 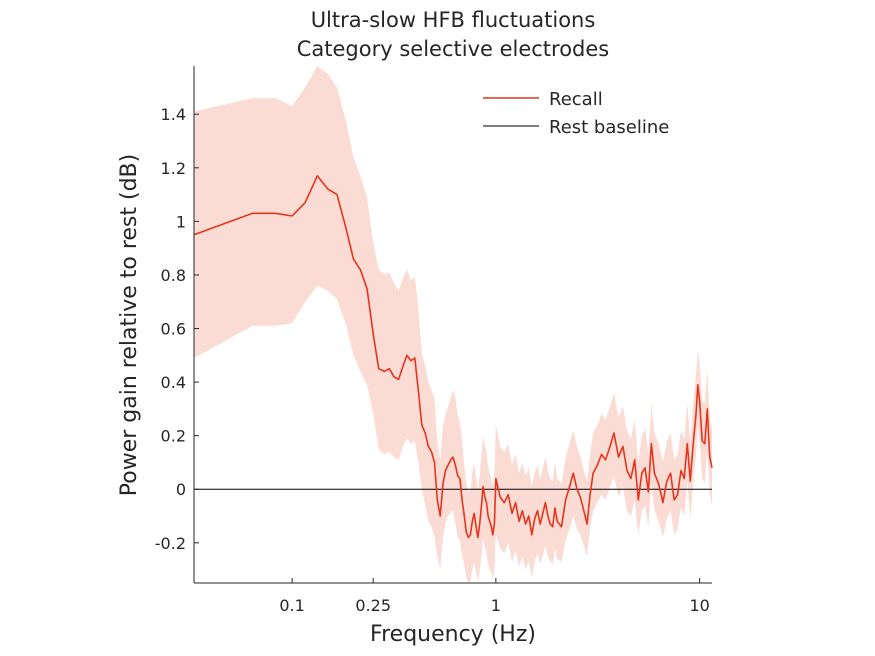 What do you see at coordinates (173, 275) in the screenshot?
I see `y-tick-label: 0.8` at bounding box center [173, 275].